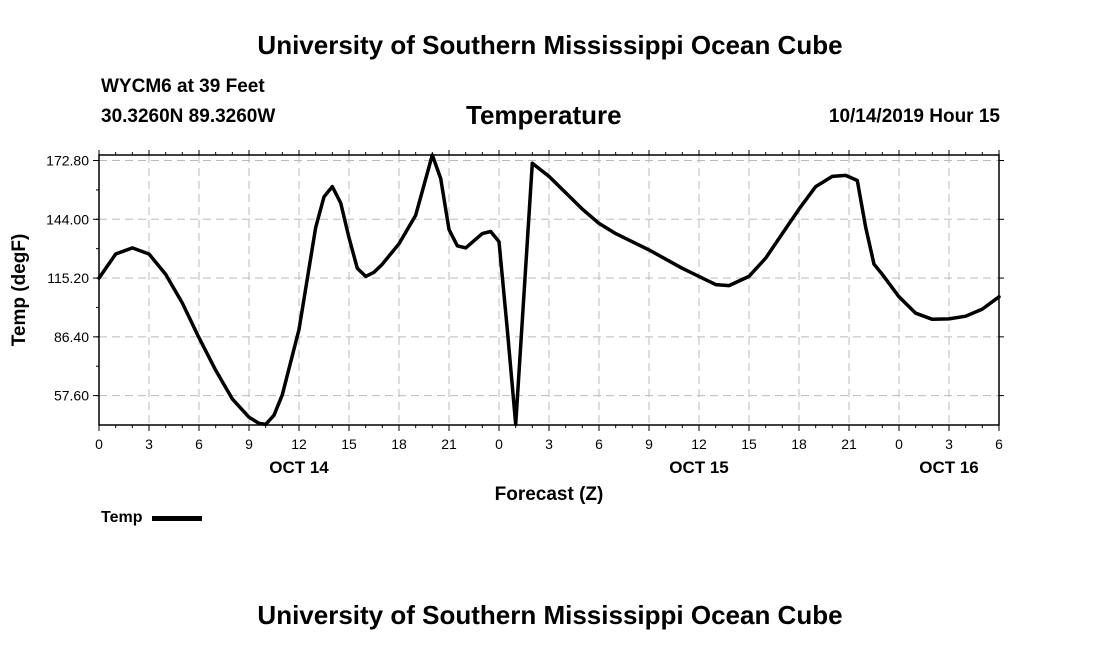  I want to click on legend-label: Temp, so click(122, 517).